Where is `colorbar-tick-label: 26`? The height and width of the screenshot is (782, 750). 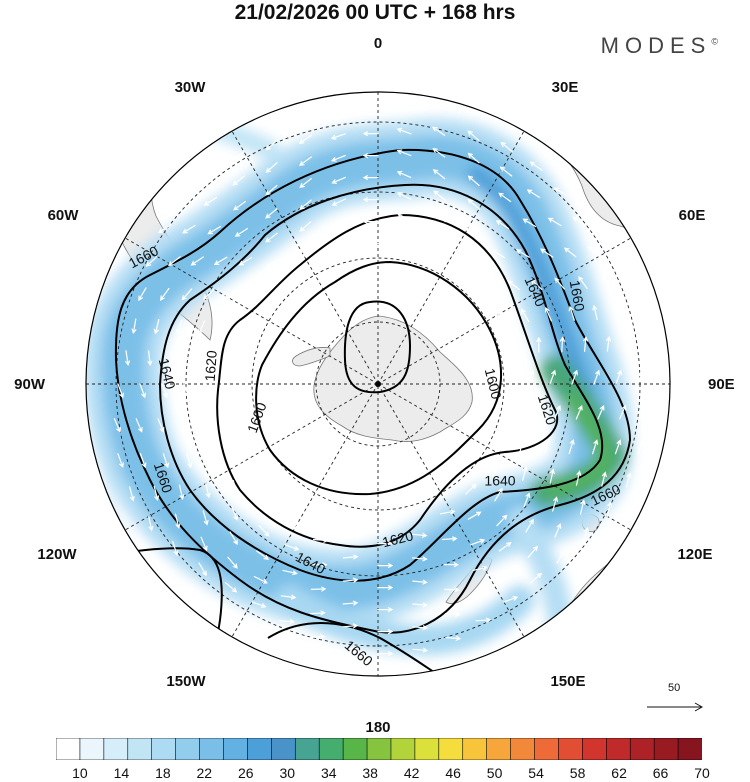 colorbar-tick-label: 26 is located at coordinates (246, 773).